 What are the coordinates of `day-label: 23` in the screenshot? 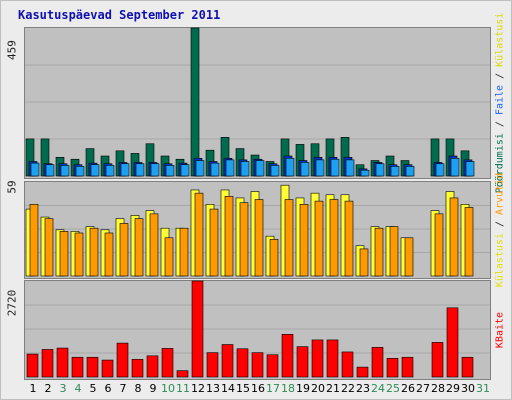 It's located at (363, 388).